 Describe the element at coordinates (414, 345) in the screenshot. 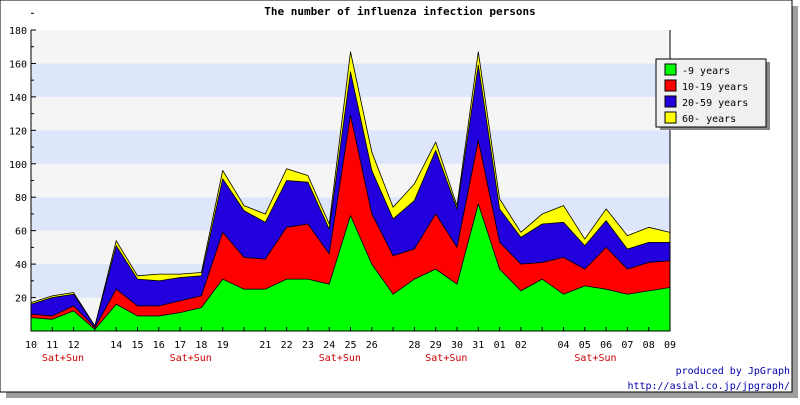

I see `x-tick-label: 28` at that location.